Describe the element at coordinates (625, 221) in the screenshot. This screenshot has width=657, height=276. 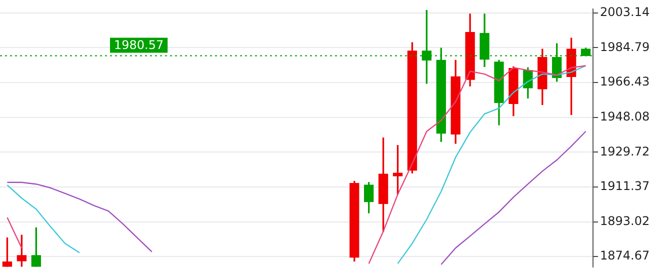
I see `y-tick-label: 1893.02` at that location.